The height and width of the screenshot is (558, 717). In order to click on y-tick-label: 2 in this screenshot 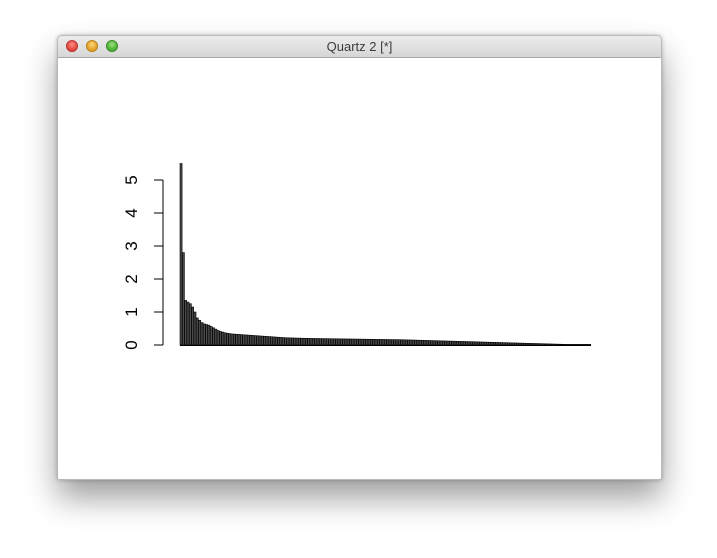, I will do `click(131, 278)`.